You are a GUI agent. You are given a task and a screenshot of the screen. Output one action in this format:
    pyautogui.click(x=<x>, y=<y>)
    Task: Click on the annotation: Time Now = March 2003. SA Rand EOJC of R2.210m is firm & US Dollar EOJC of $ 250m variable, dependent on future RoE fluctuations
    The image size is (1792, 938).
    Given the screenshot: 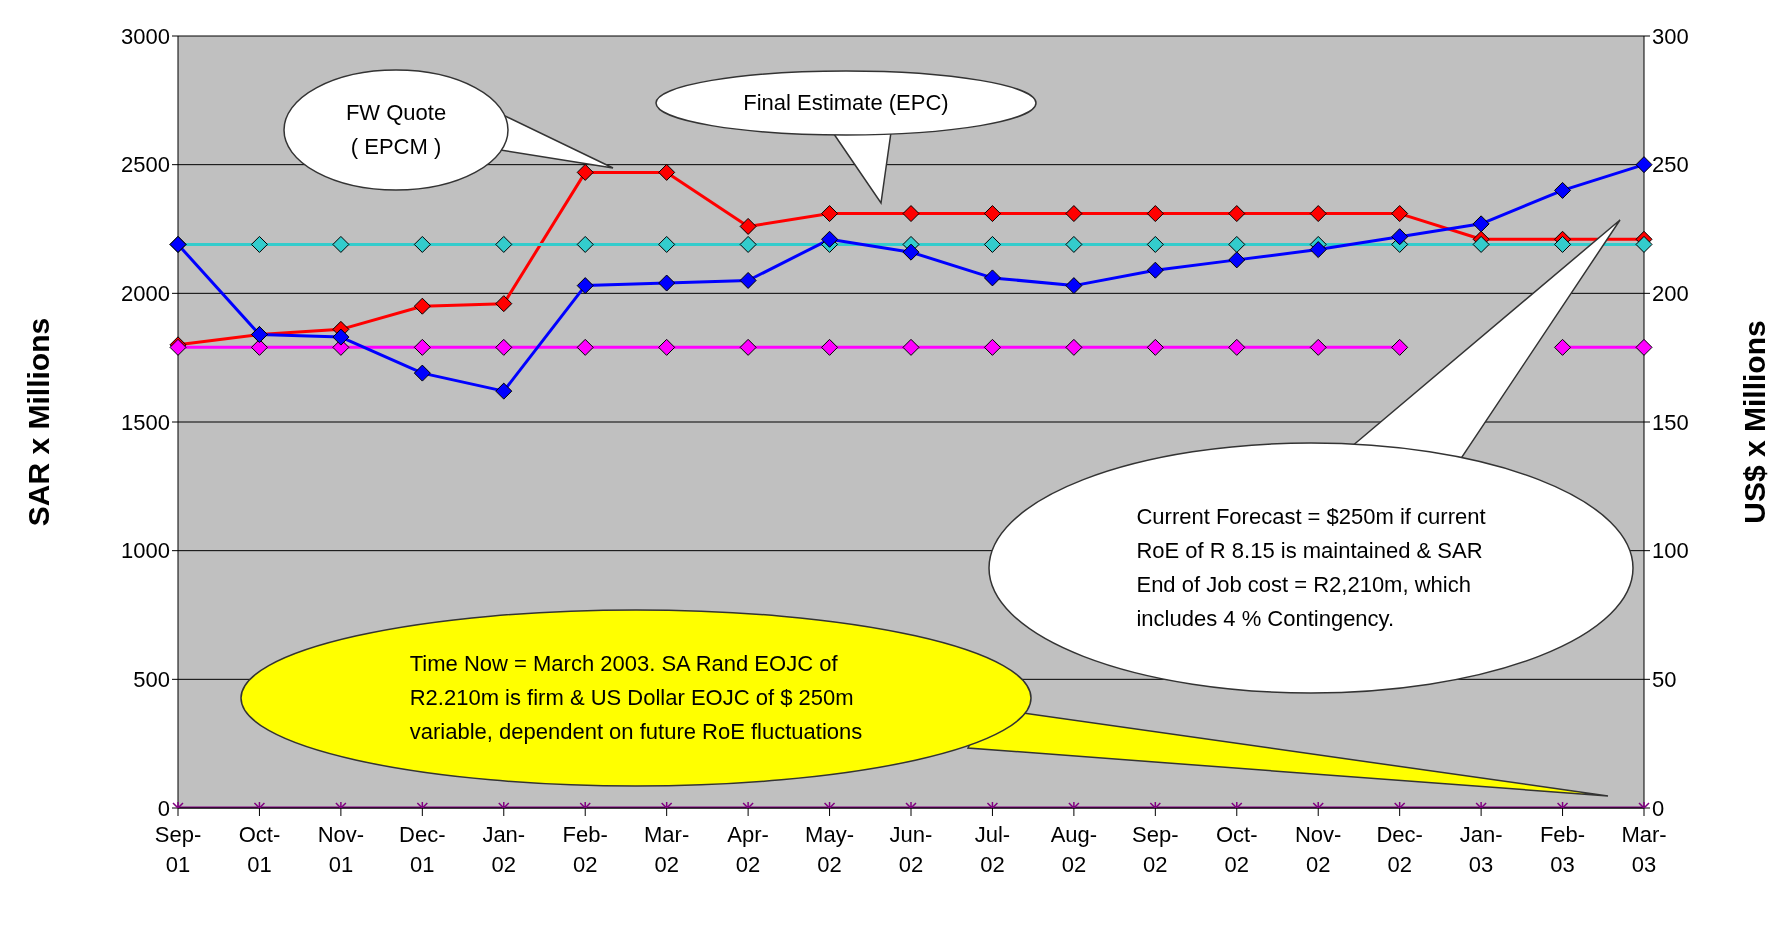 What is the action you would take?
    pyautogui.click(x=636, y=698)
    